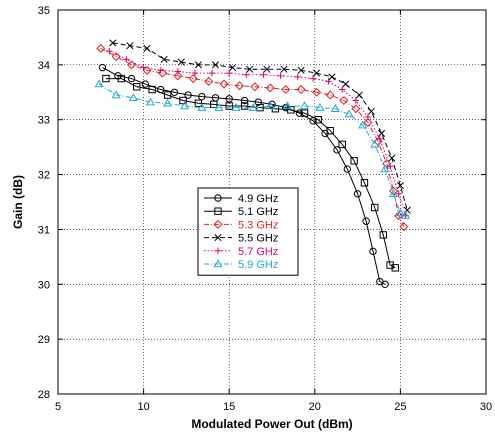  Describe the element at coordinates (258, 265) in the screenshot. I see `legend-label: 5.9 GHz` at that location.